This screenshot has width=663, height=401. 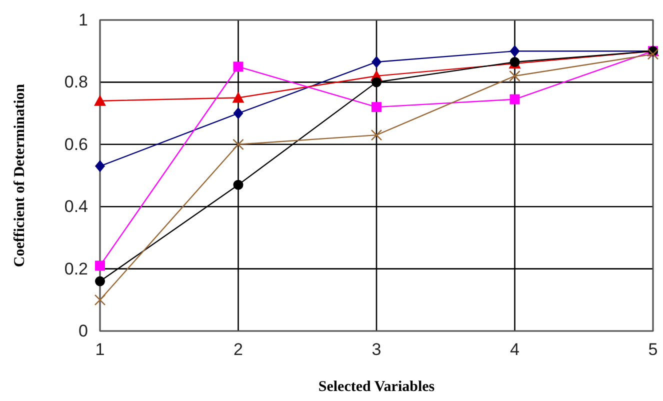 I want to click on x-axis-title: Selected Variables, so click(x=376, y=387).